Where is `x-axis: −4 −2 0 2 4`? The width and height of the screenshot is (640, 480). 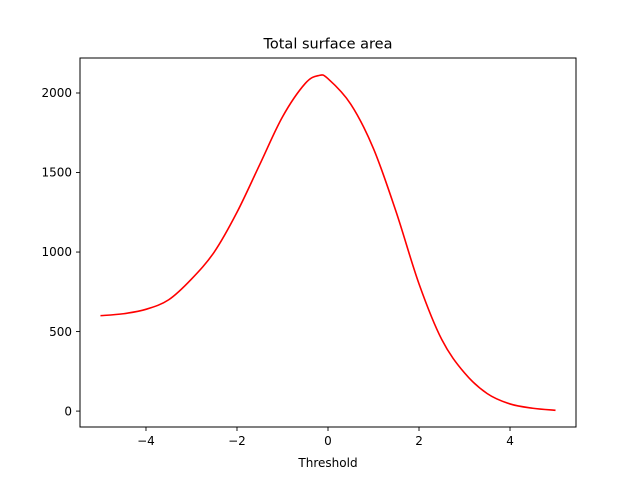
x-axis: −4 −2 0 2 4 is located at coordinates (325, 437).